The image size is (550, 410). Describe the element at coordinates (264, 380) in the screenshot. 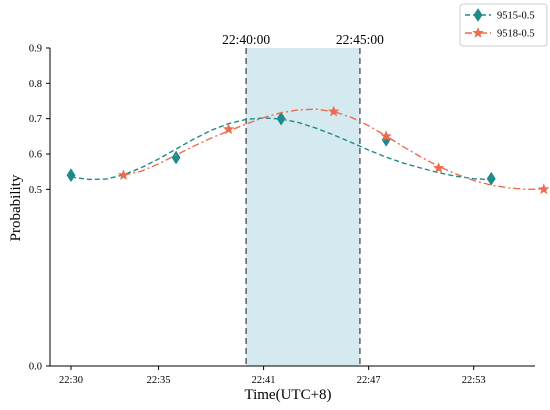

I see `x-tick-label: 22:41` at that location.